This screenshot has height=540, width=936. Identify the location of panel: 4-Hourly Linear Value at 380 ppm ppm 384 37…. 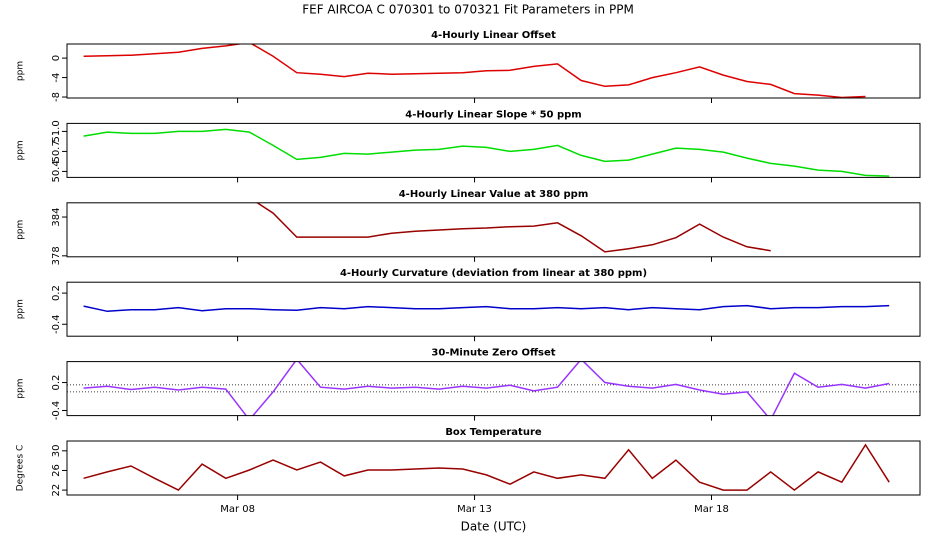
(468, 227).